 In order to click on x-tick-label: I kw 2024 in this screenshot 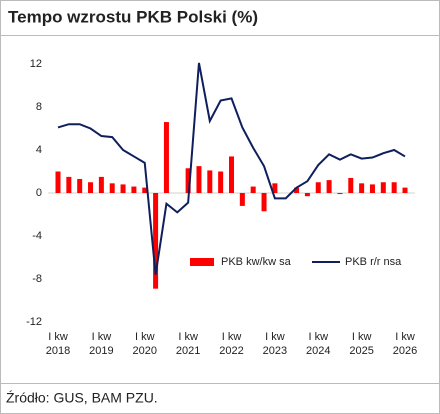, I will do `click(318, 344)`.